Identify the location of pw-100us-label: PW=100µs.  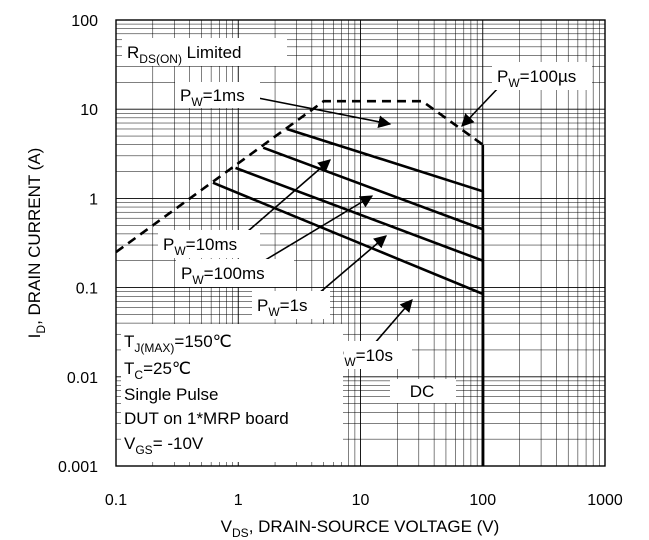
(536, 78).